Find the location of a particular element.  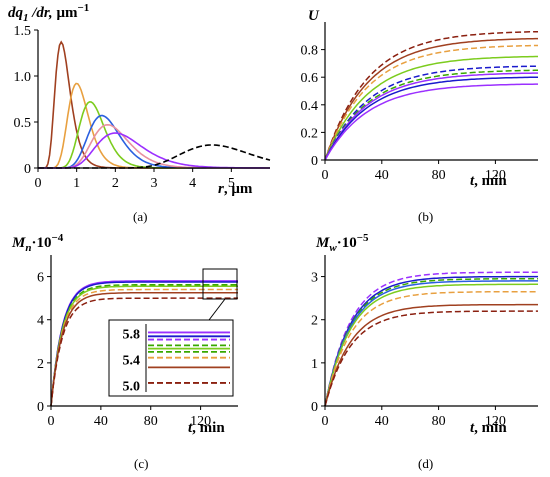

panel-d-series is located at coordinates (431, 339).